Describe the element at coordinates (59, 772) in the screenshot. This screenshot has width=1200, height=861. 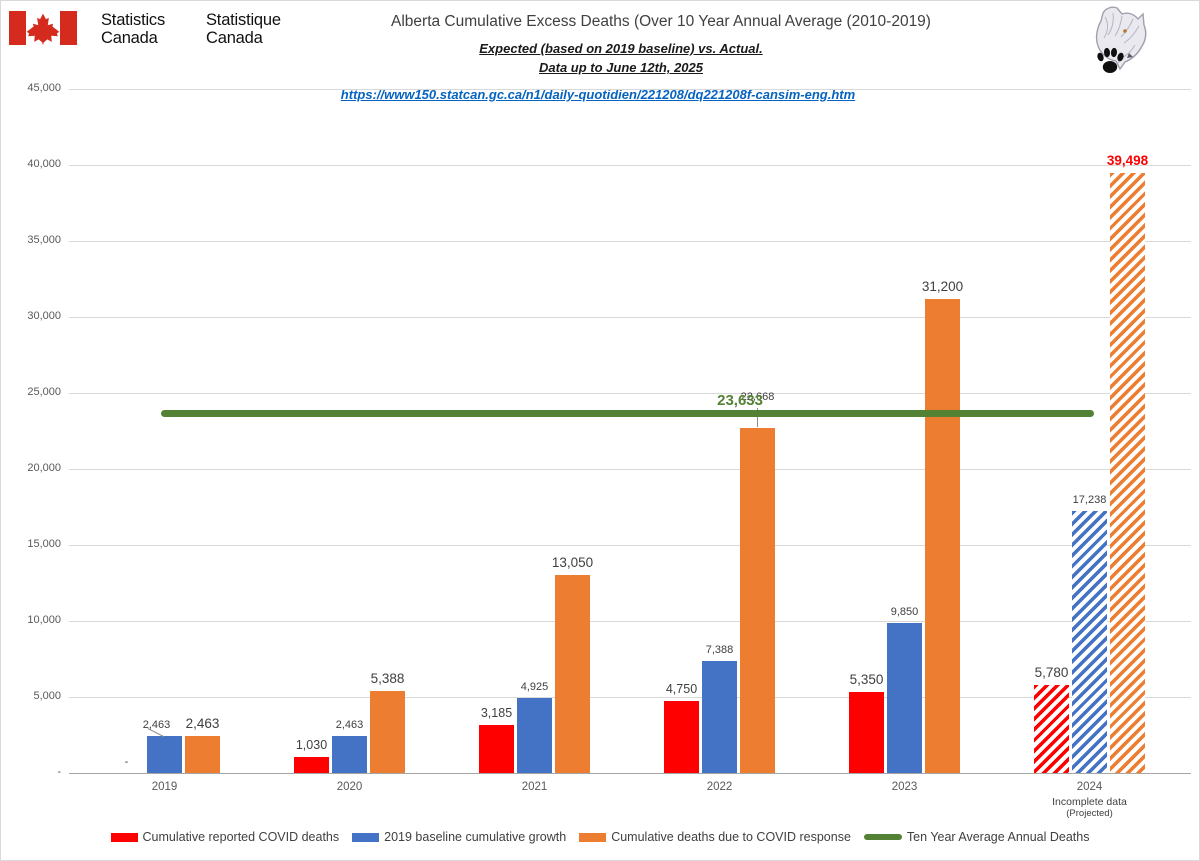
I see `y-tick-label: -` at that location.